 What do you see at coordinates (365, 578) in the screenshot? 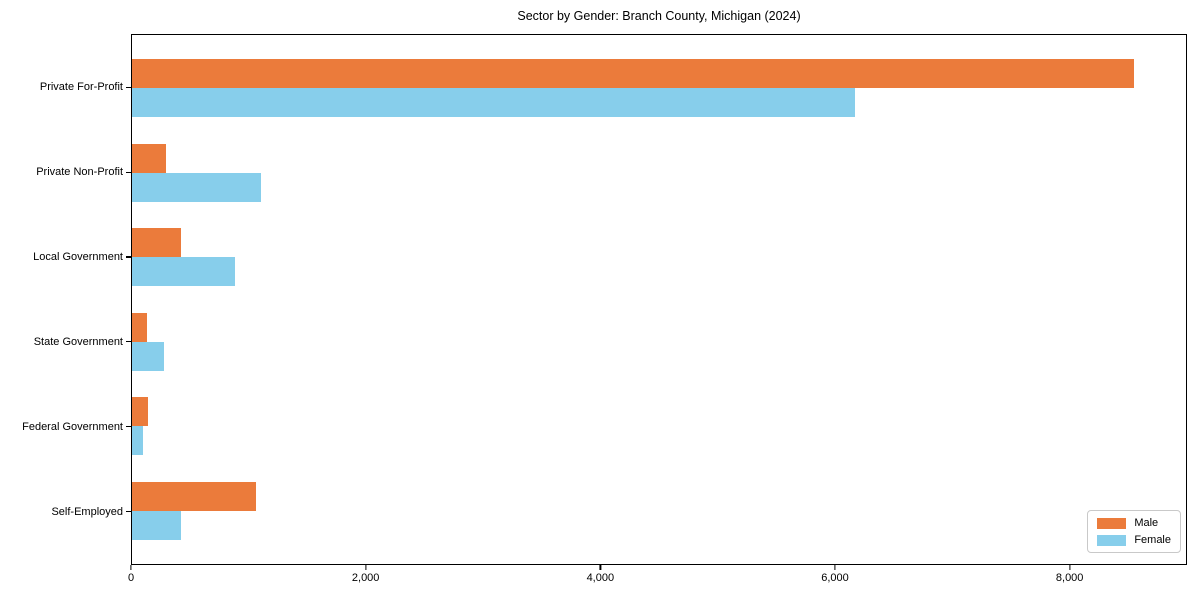
I see `x-tick-label: 2,000` at bounding box center [365, 578].